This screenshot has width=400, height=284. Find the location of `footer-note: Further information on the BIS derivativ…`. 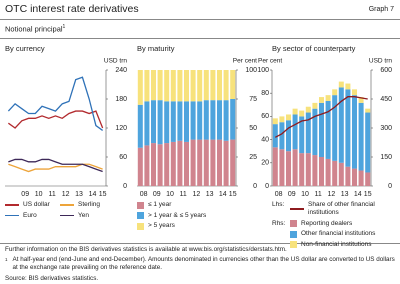

footer-note: Further information on the BIS derivativ… is located at coordinates (146, 249).